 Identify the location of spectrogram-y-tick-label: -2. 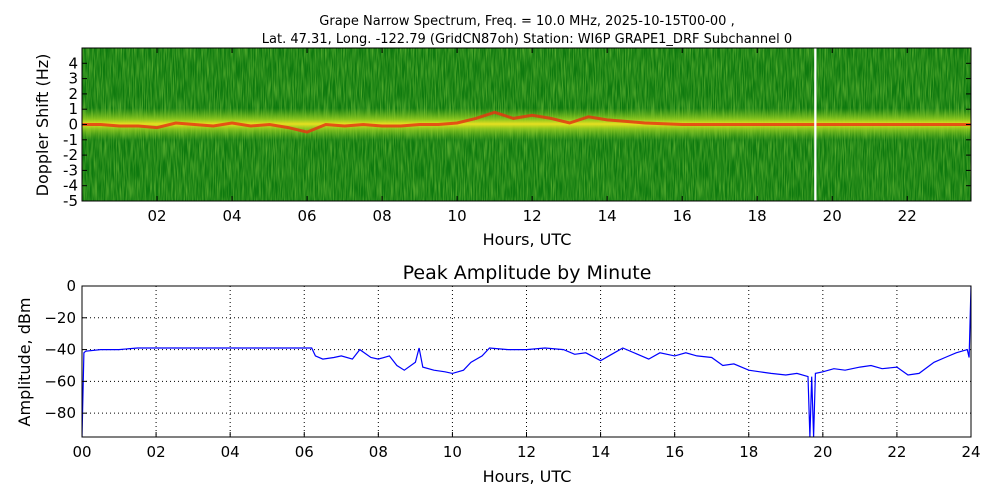
(70, 155).